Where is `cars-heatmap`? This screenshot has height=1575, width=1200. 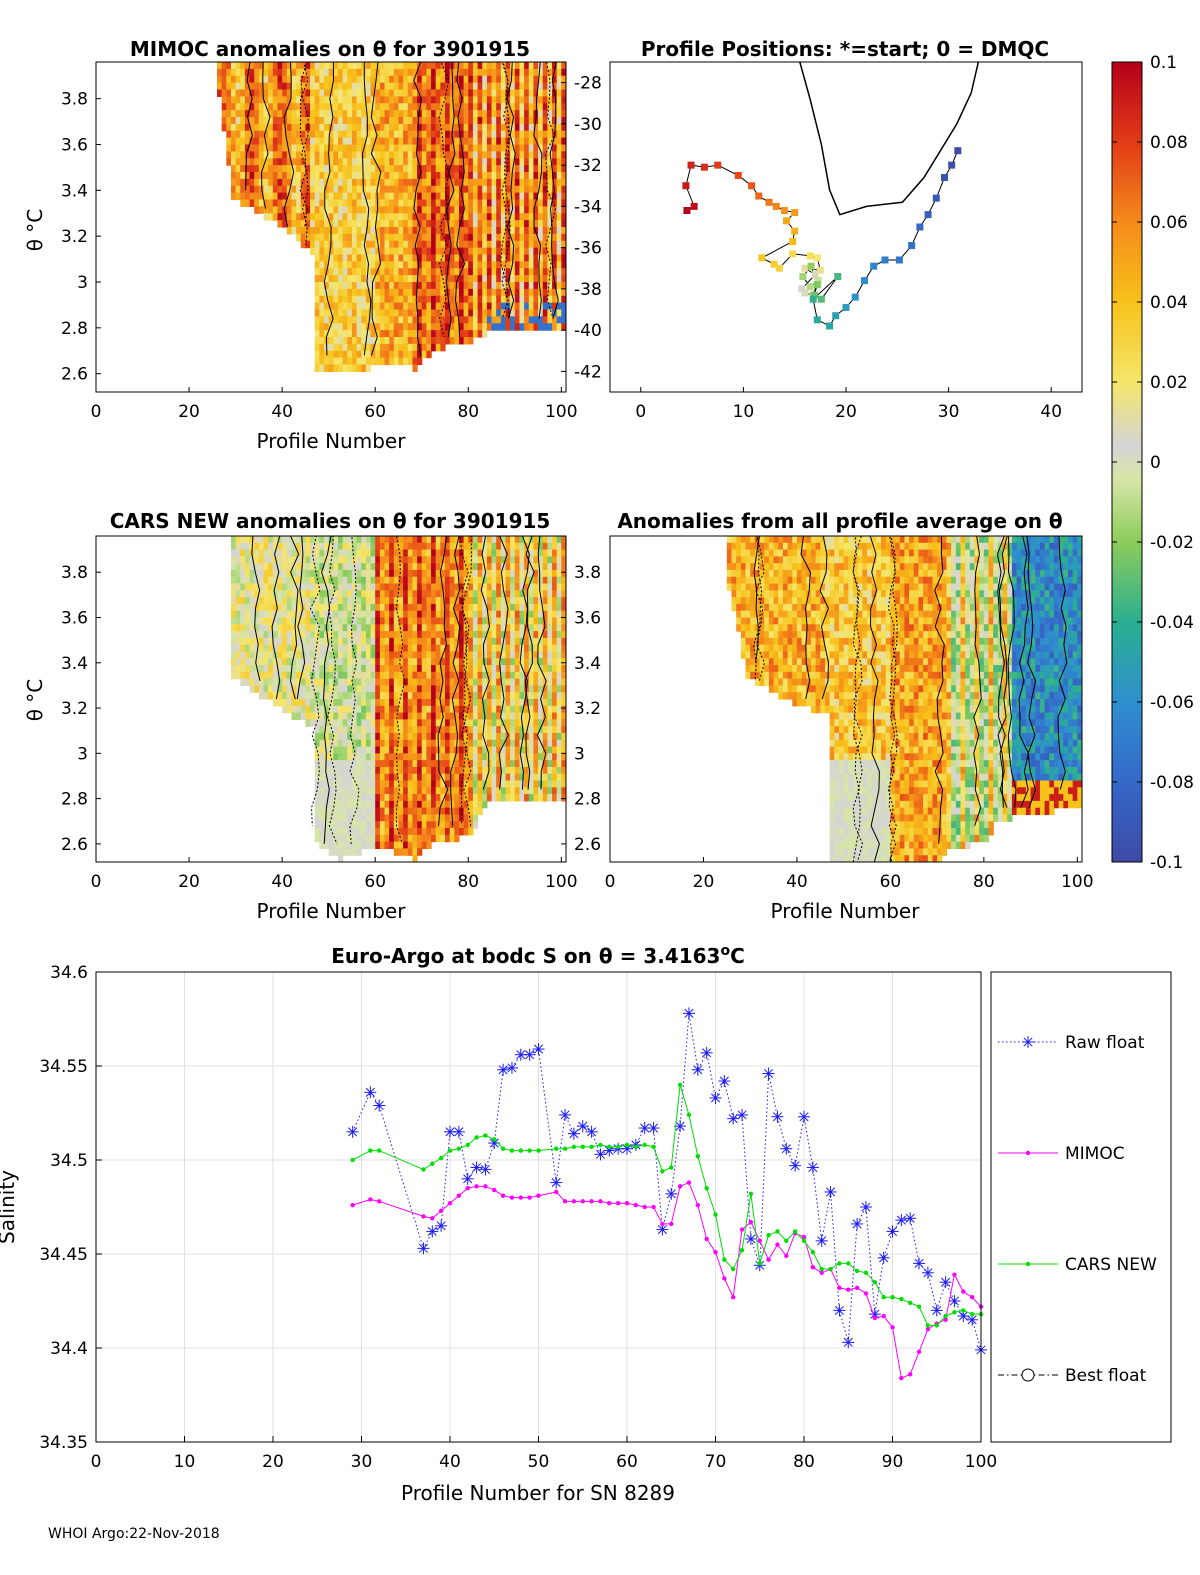 cars-heatmap is located at coordinates (398, 699).